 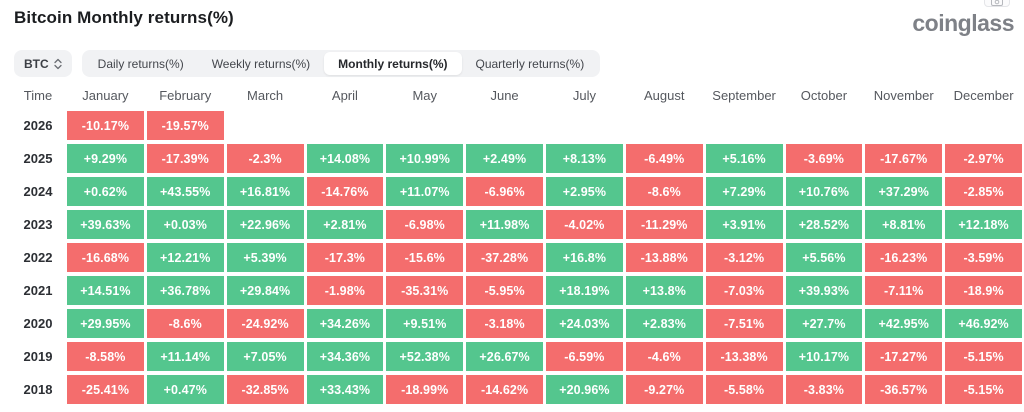 I want to click on month-column-header: April, so click(x=344, y=95).